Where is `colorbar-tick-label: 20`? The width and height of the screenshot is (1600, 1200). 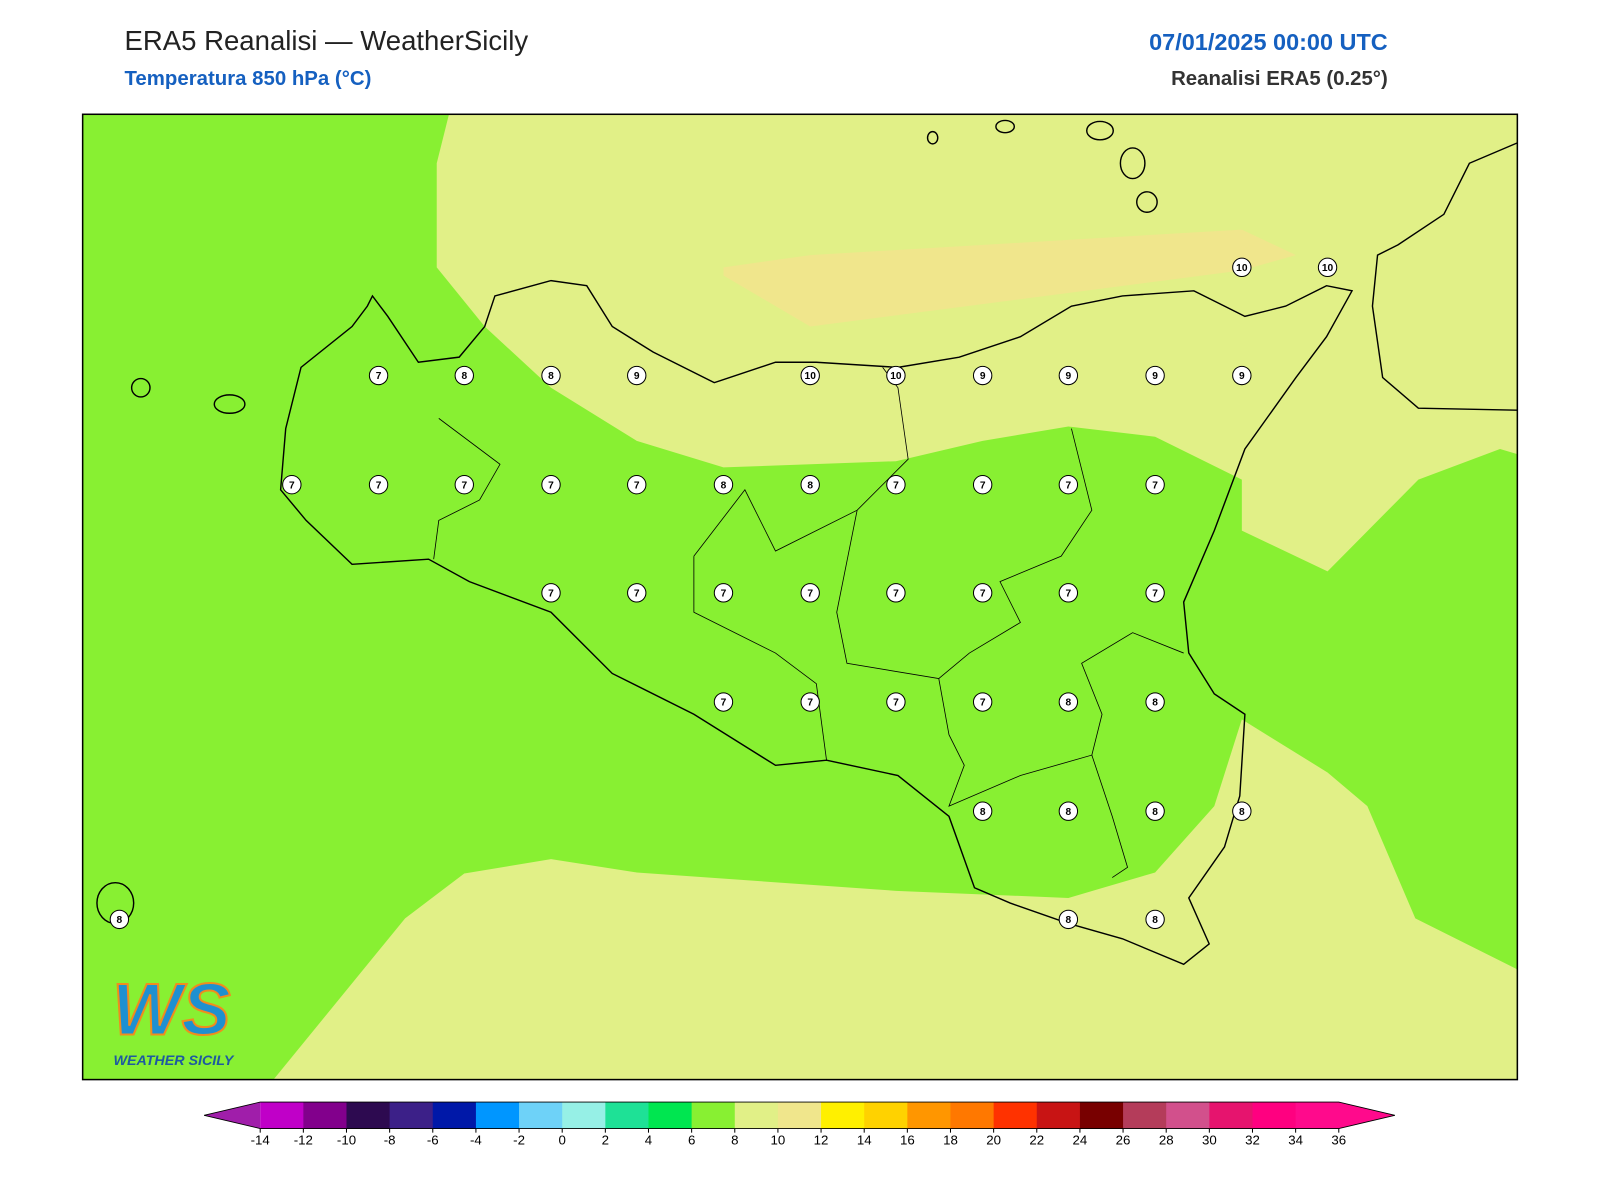
colorbar-tick-label: 20 is located at coordinates (993, 1139).